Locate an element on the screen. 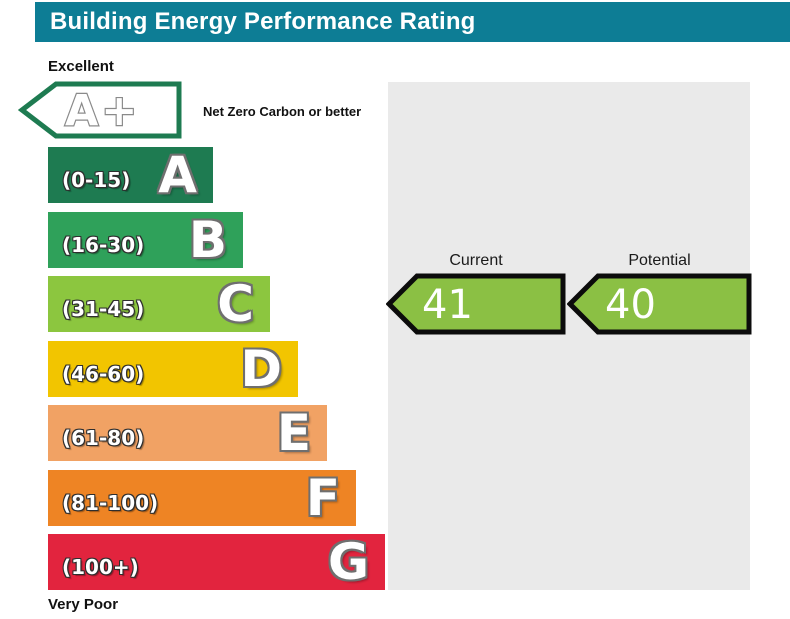  band-c: (31-45) C is located at coordinates (159, 304).